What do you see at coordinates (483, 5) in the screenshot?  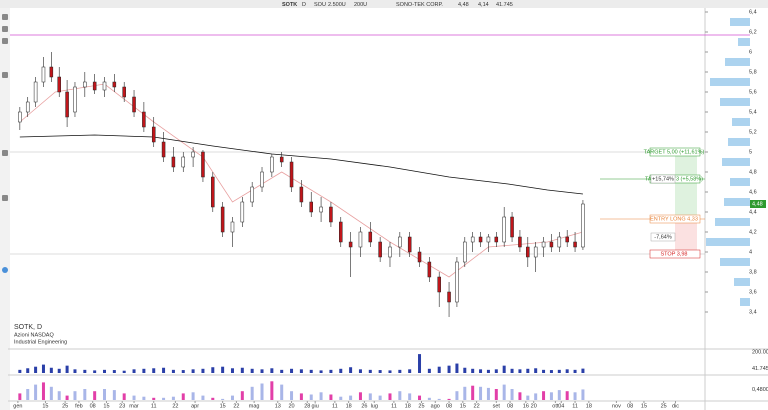 I see `low-price: 4,14` at bounding box center [483, 5].